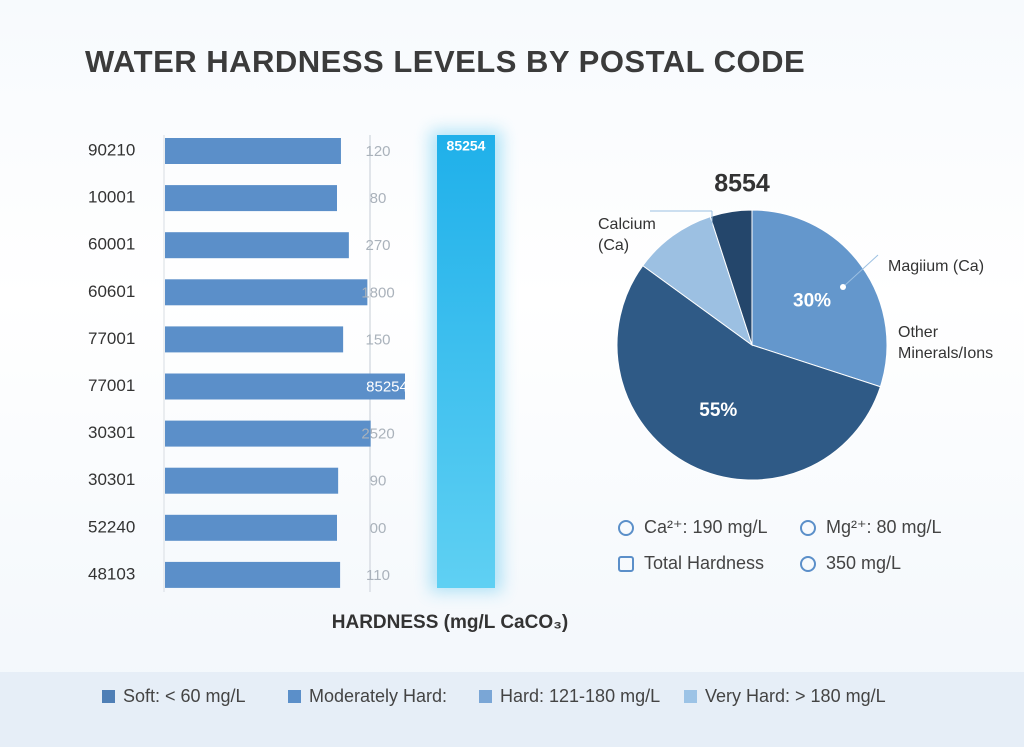 The height and width of the screenshot is (747, 1024). I want to click on pie-annotation: Calcium (Ca), so click(627, 235).